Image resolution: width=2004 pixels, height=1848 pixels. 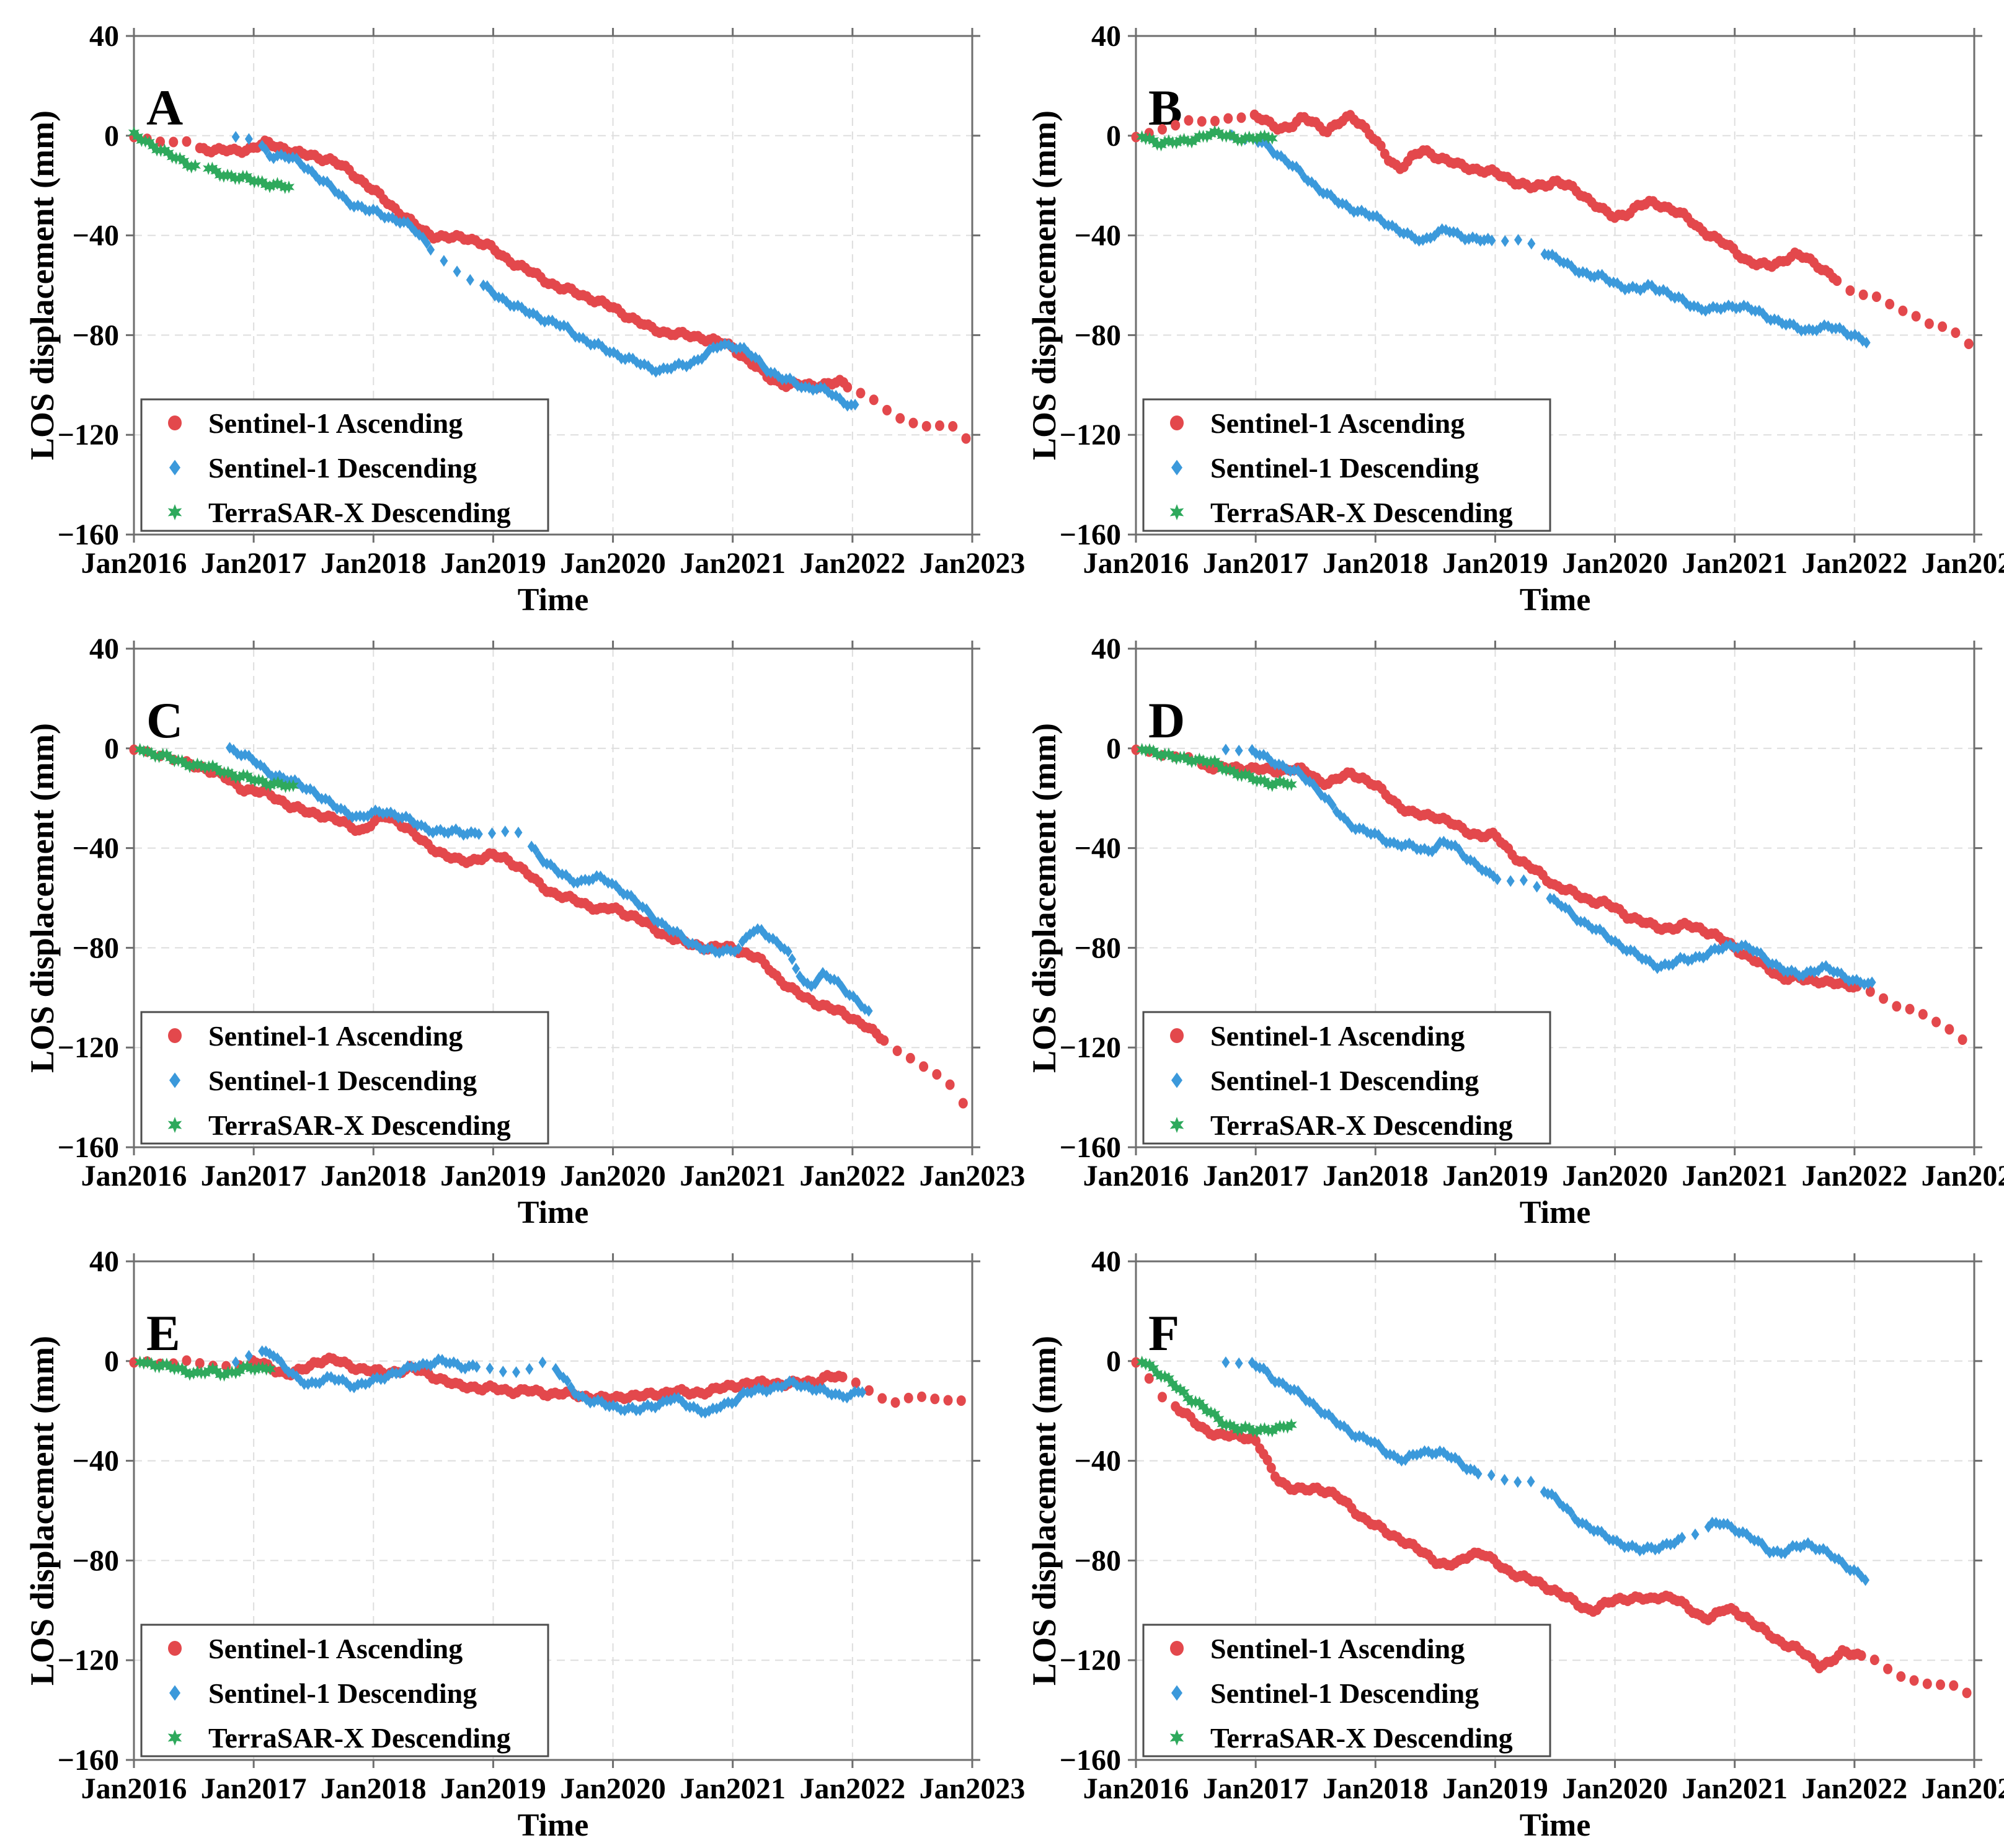 I want to click on x-tick-label: Jan2022, so click(x=1855, y=1176).